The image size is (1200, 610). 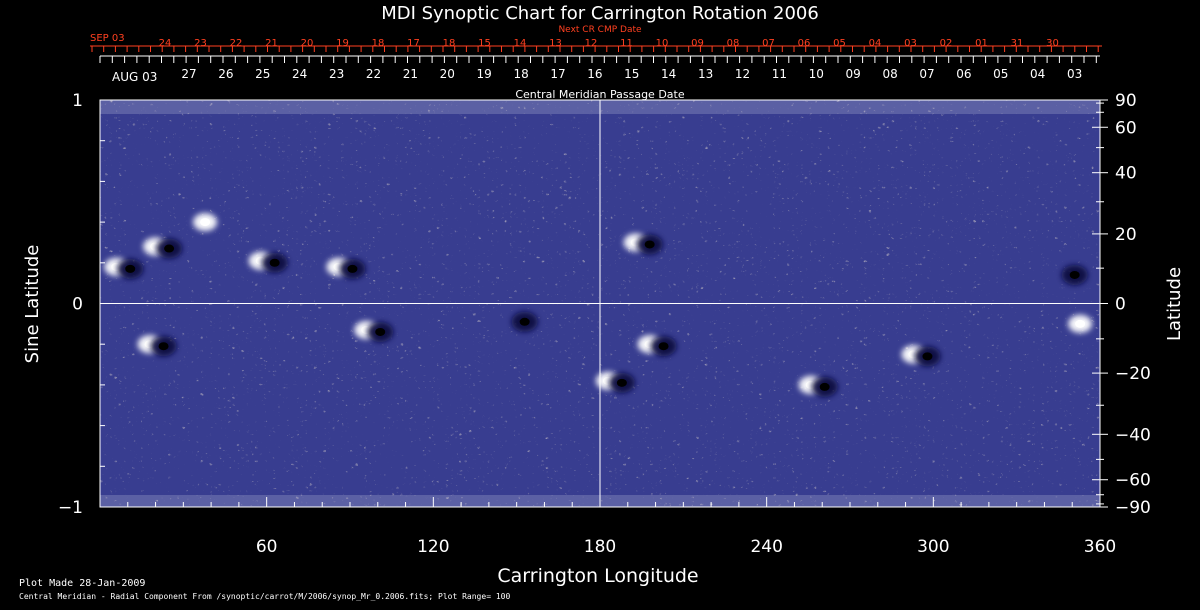 I want to click on next-cr-tick-label: 09, so click(x=697, y=43).